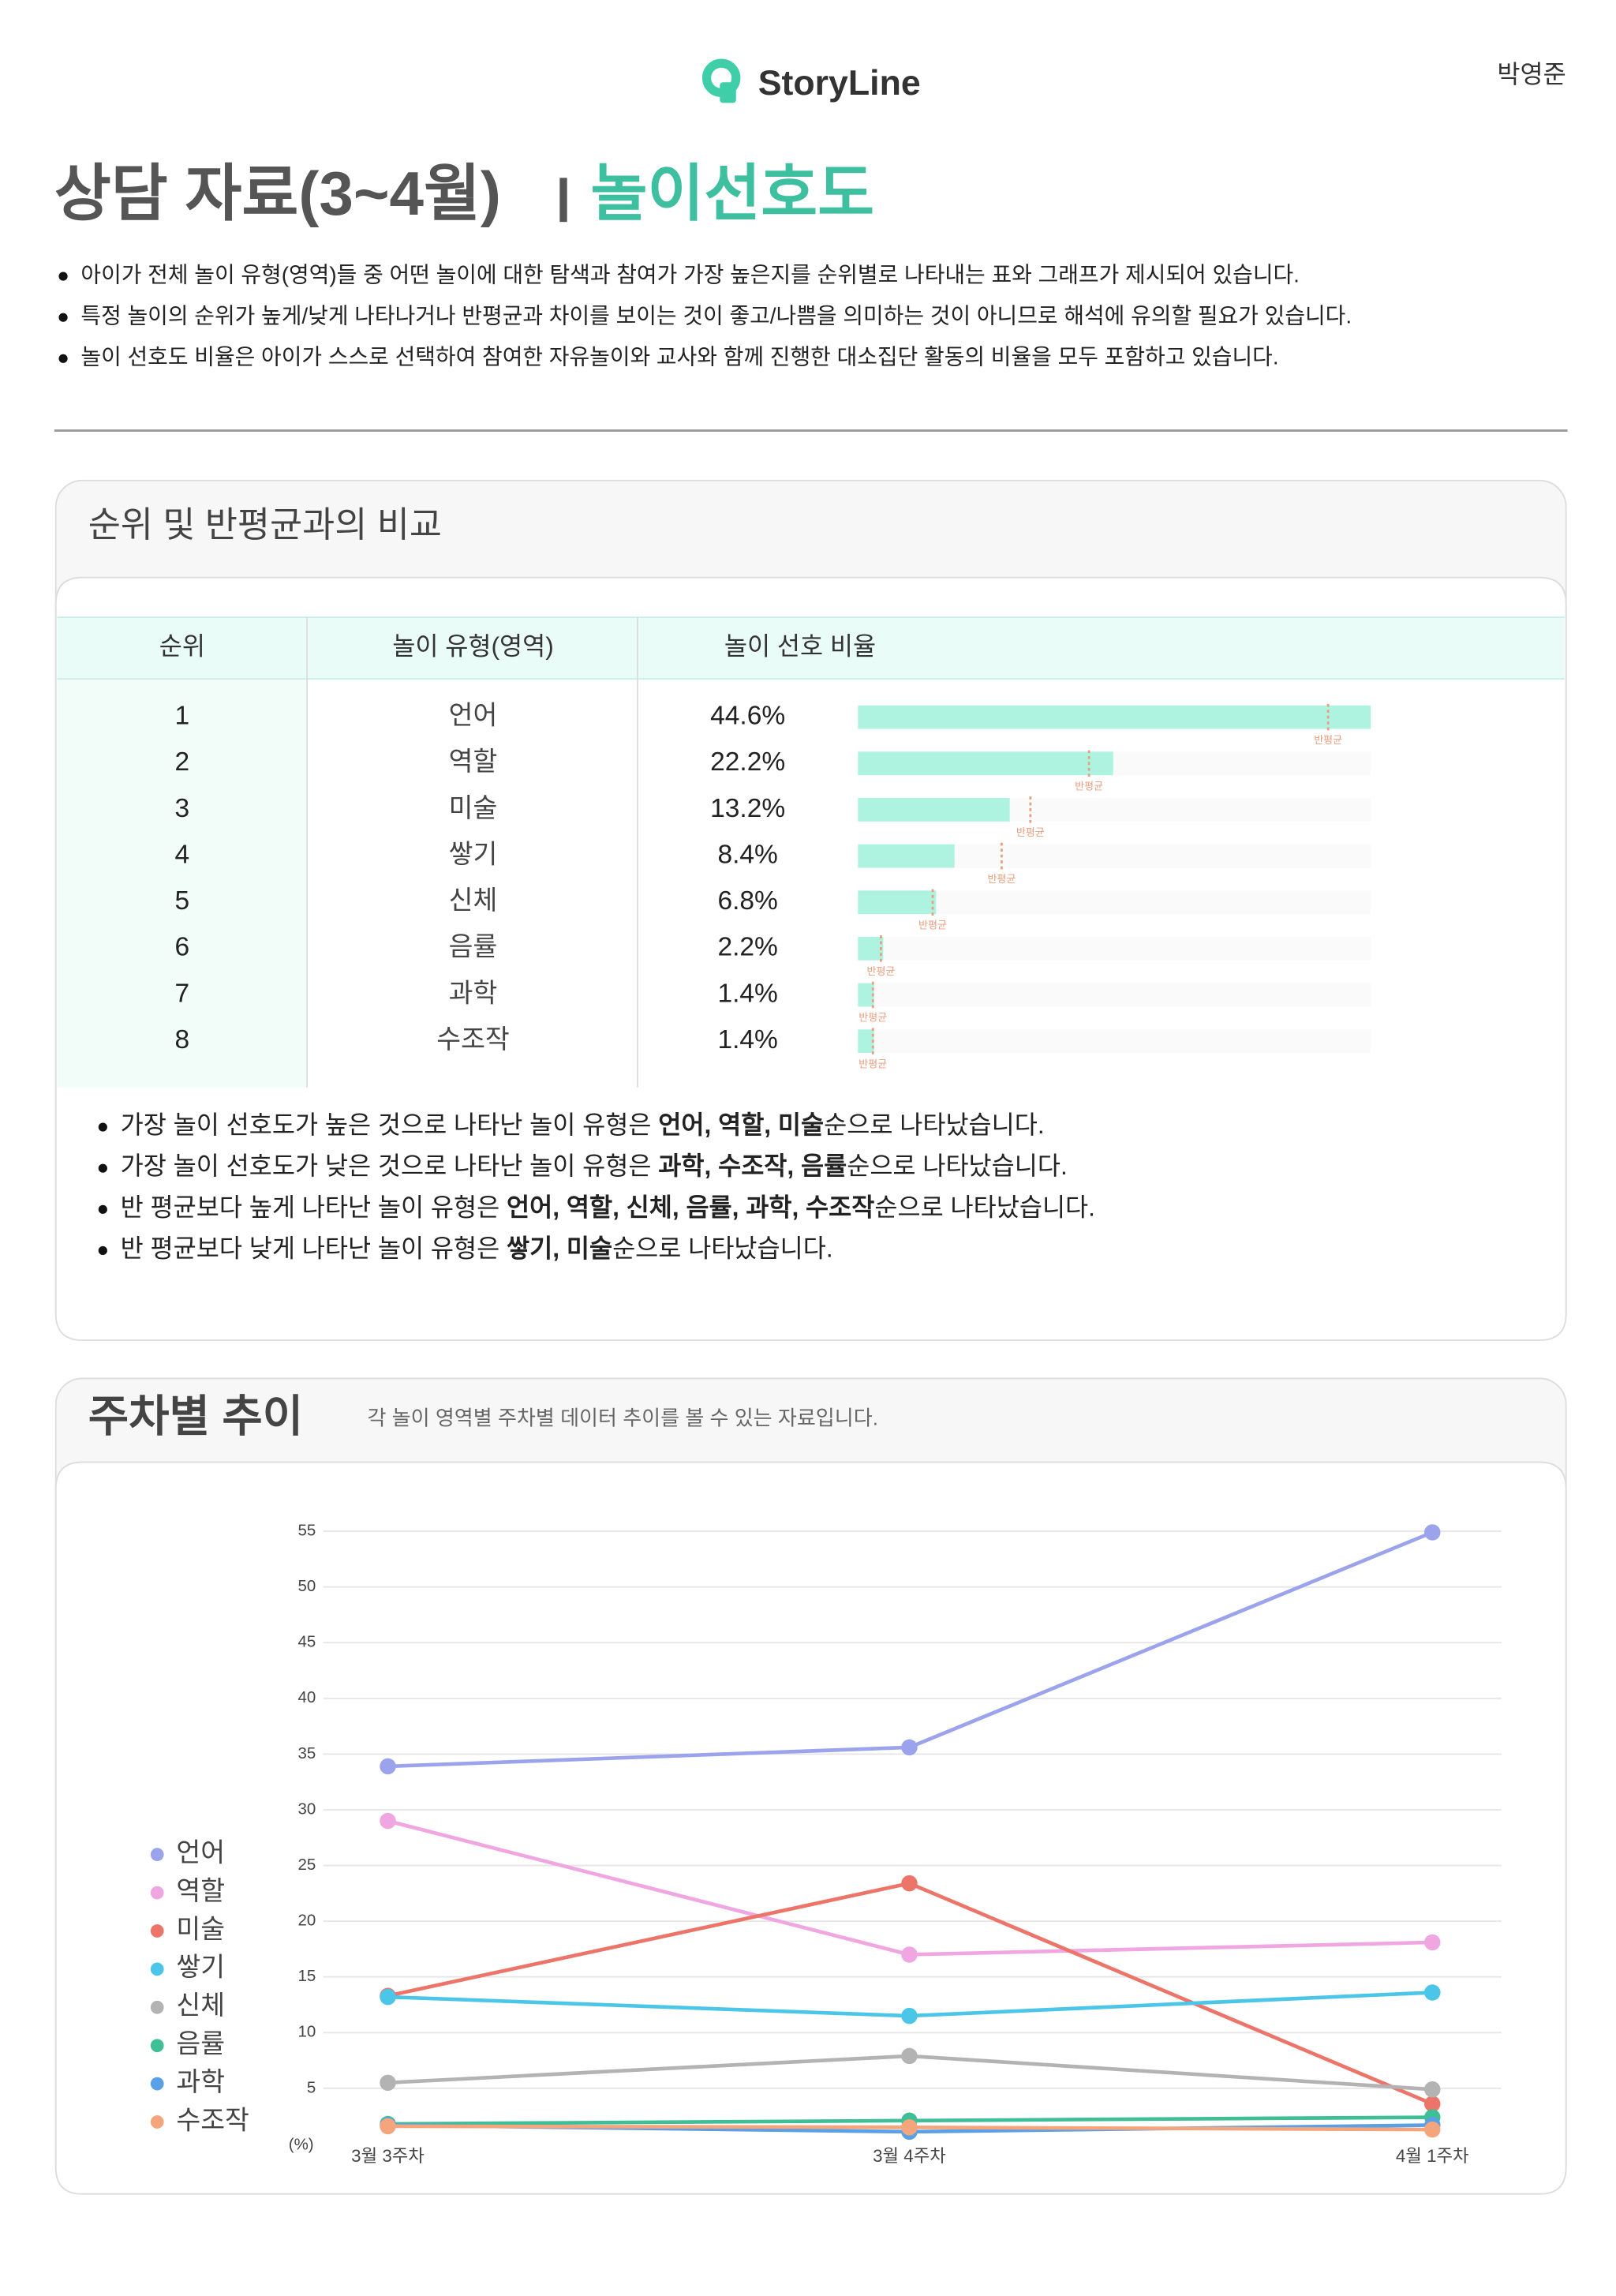 The height and width of the screenshot is (2296, 1616). What do you see at coordinates (195, 1415) in the screenshot?
I see `trend-title: 주차별 추이` at bounding box center [195, 1415].